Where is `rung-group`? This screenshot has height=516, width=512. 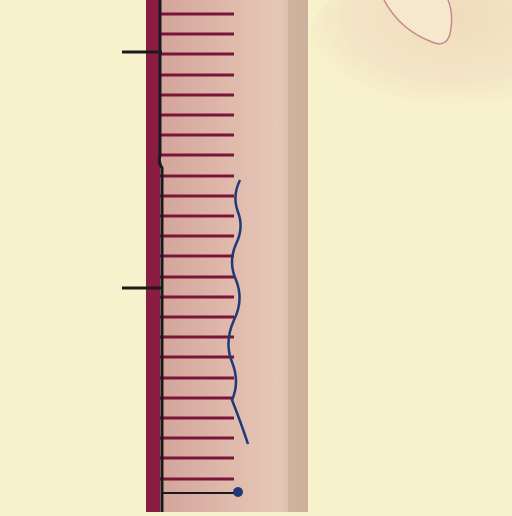
rung-group is located at coordinates (197, 246).